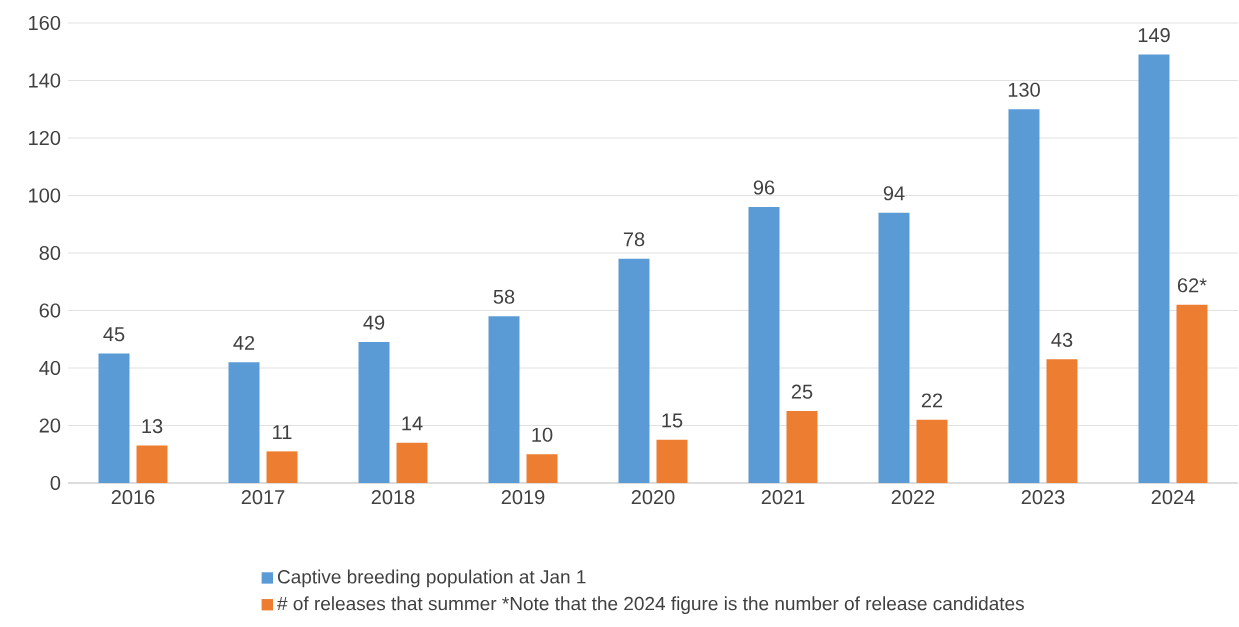 The width and height of the screenshot is (1239, 627). What do you see at coordinates (542, 434) in the screenshot?
I see `data-label: 10` at bounding box center [542, 434].